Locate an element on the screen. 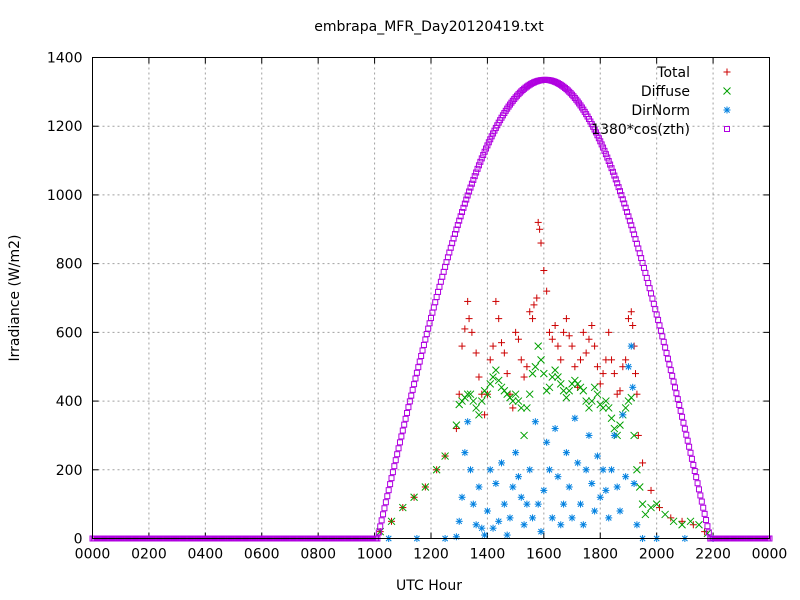 Image resolution: width=800 pixels, height=600 pixels. legend-label: DirNorm is located at coordinates (660, 111).